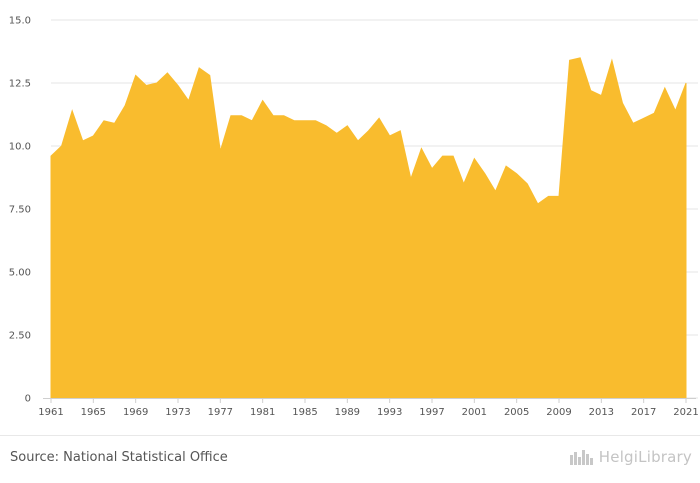 Image resolution: width=700 pixels, height=483 pixels. I want to click on y-tick-label: 15.0, so click(20, 21).